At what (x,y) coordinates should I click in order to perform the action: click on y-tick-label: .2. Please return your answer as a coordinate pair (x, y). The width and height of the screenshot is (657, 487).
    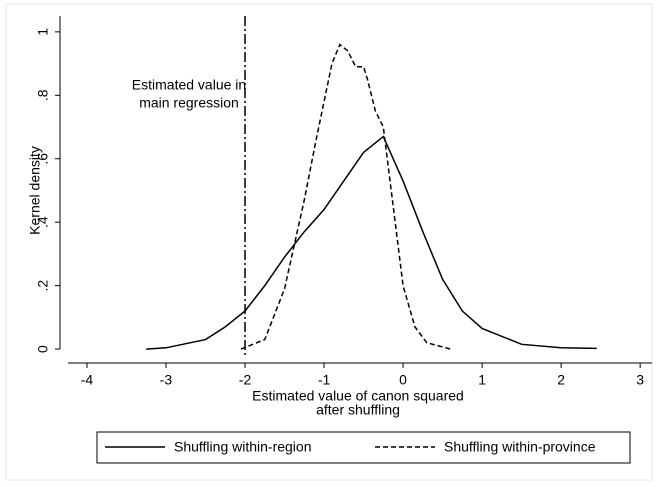
    Looking at the image, I should click on (43, 286).